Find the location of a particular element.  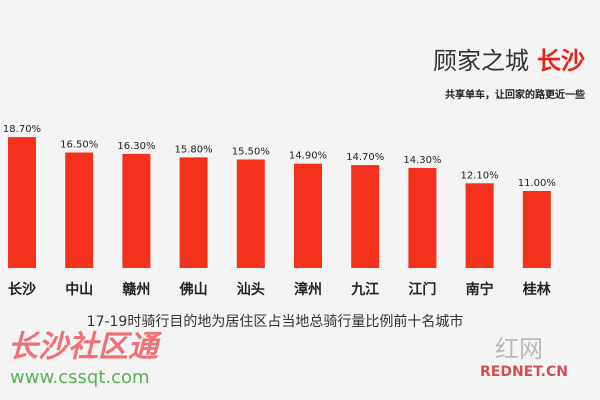

chart-title: 顾家之城 长沙 is located at coordinates (509, 61).